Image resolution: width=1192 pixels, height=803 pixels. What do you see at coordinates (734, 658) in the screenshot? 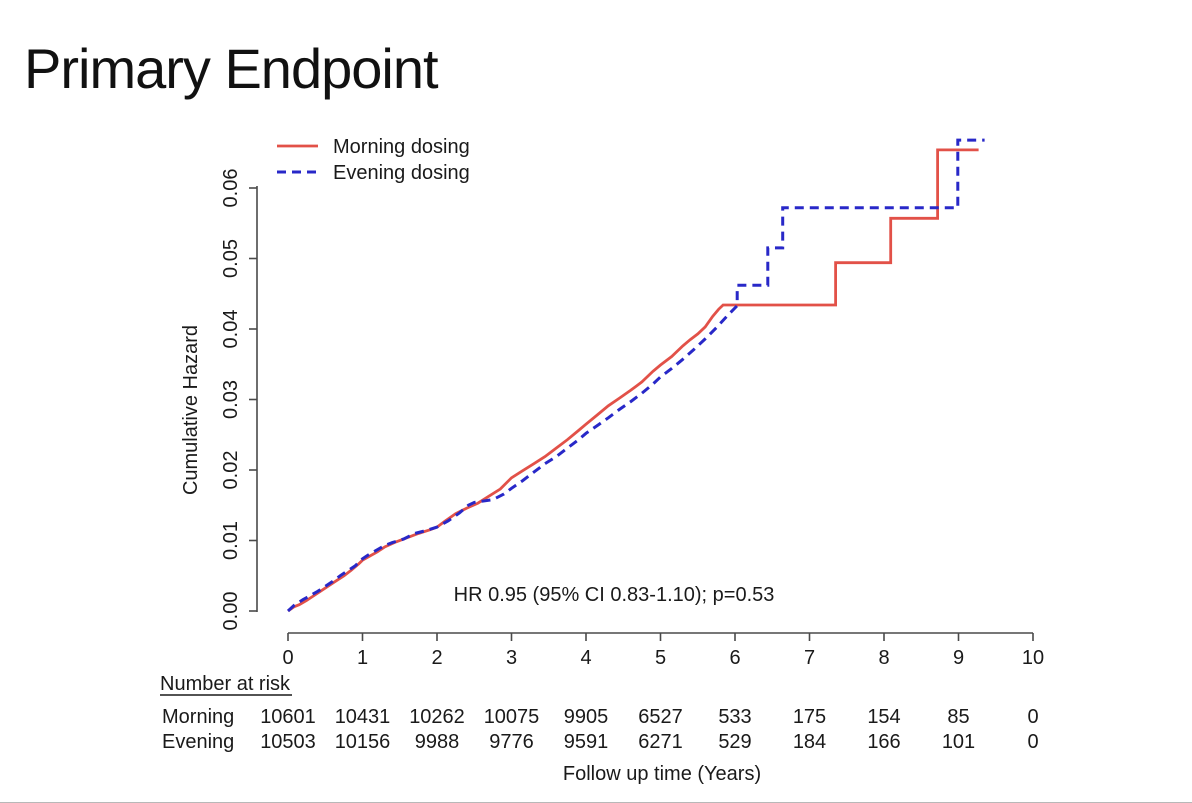
I see `x-tick-label: 6` at bounding box center [734, 658].